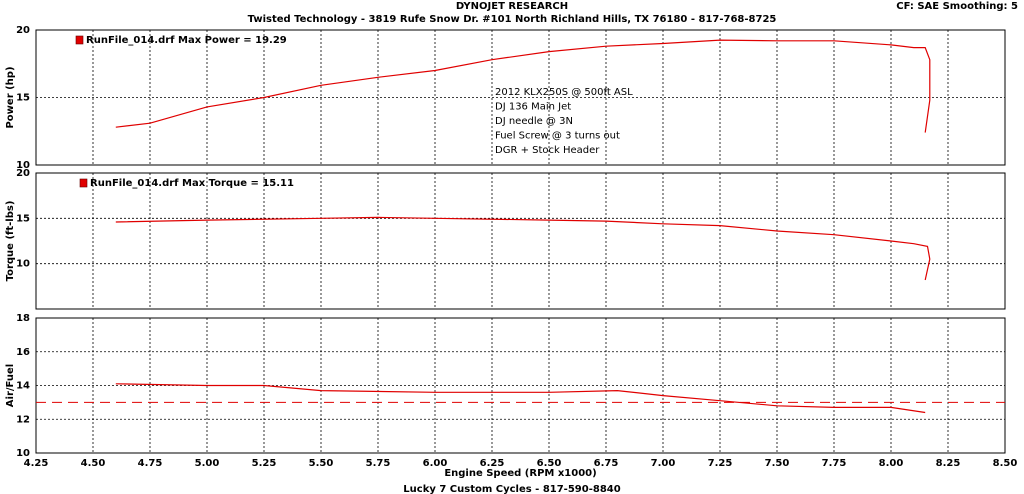 The height and width of the screenshot is (494, 1024). What do you see at coordinates (557, 136) in the screenshot?
I see `annotation: Fuel Screw @ 3 turns out` at bounding box center [557, 136].